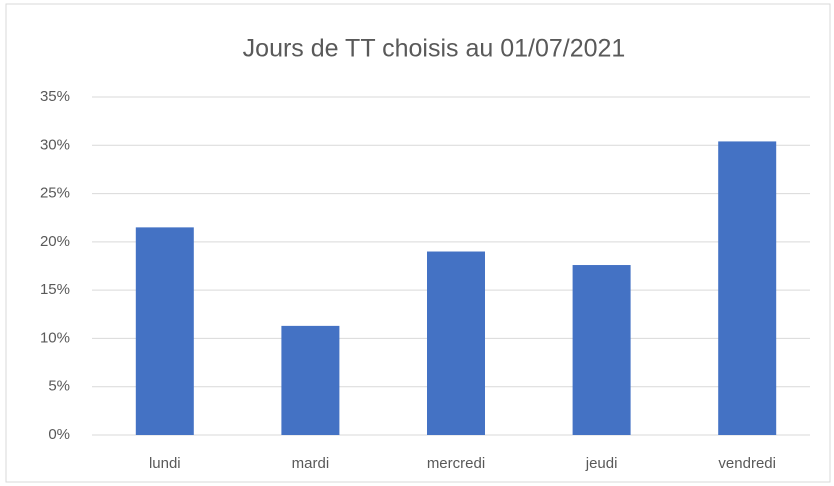 The width and height of the screenshot is (834, 486). What do you see at coordinates (55, 193) in the screenshot?
I see `y-tick-label: 25%` at bounding box center [55, 193].